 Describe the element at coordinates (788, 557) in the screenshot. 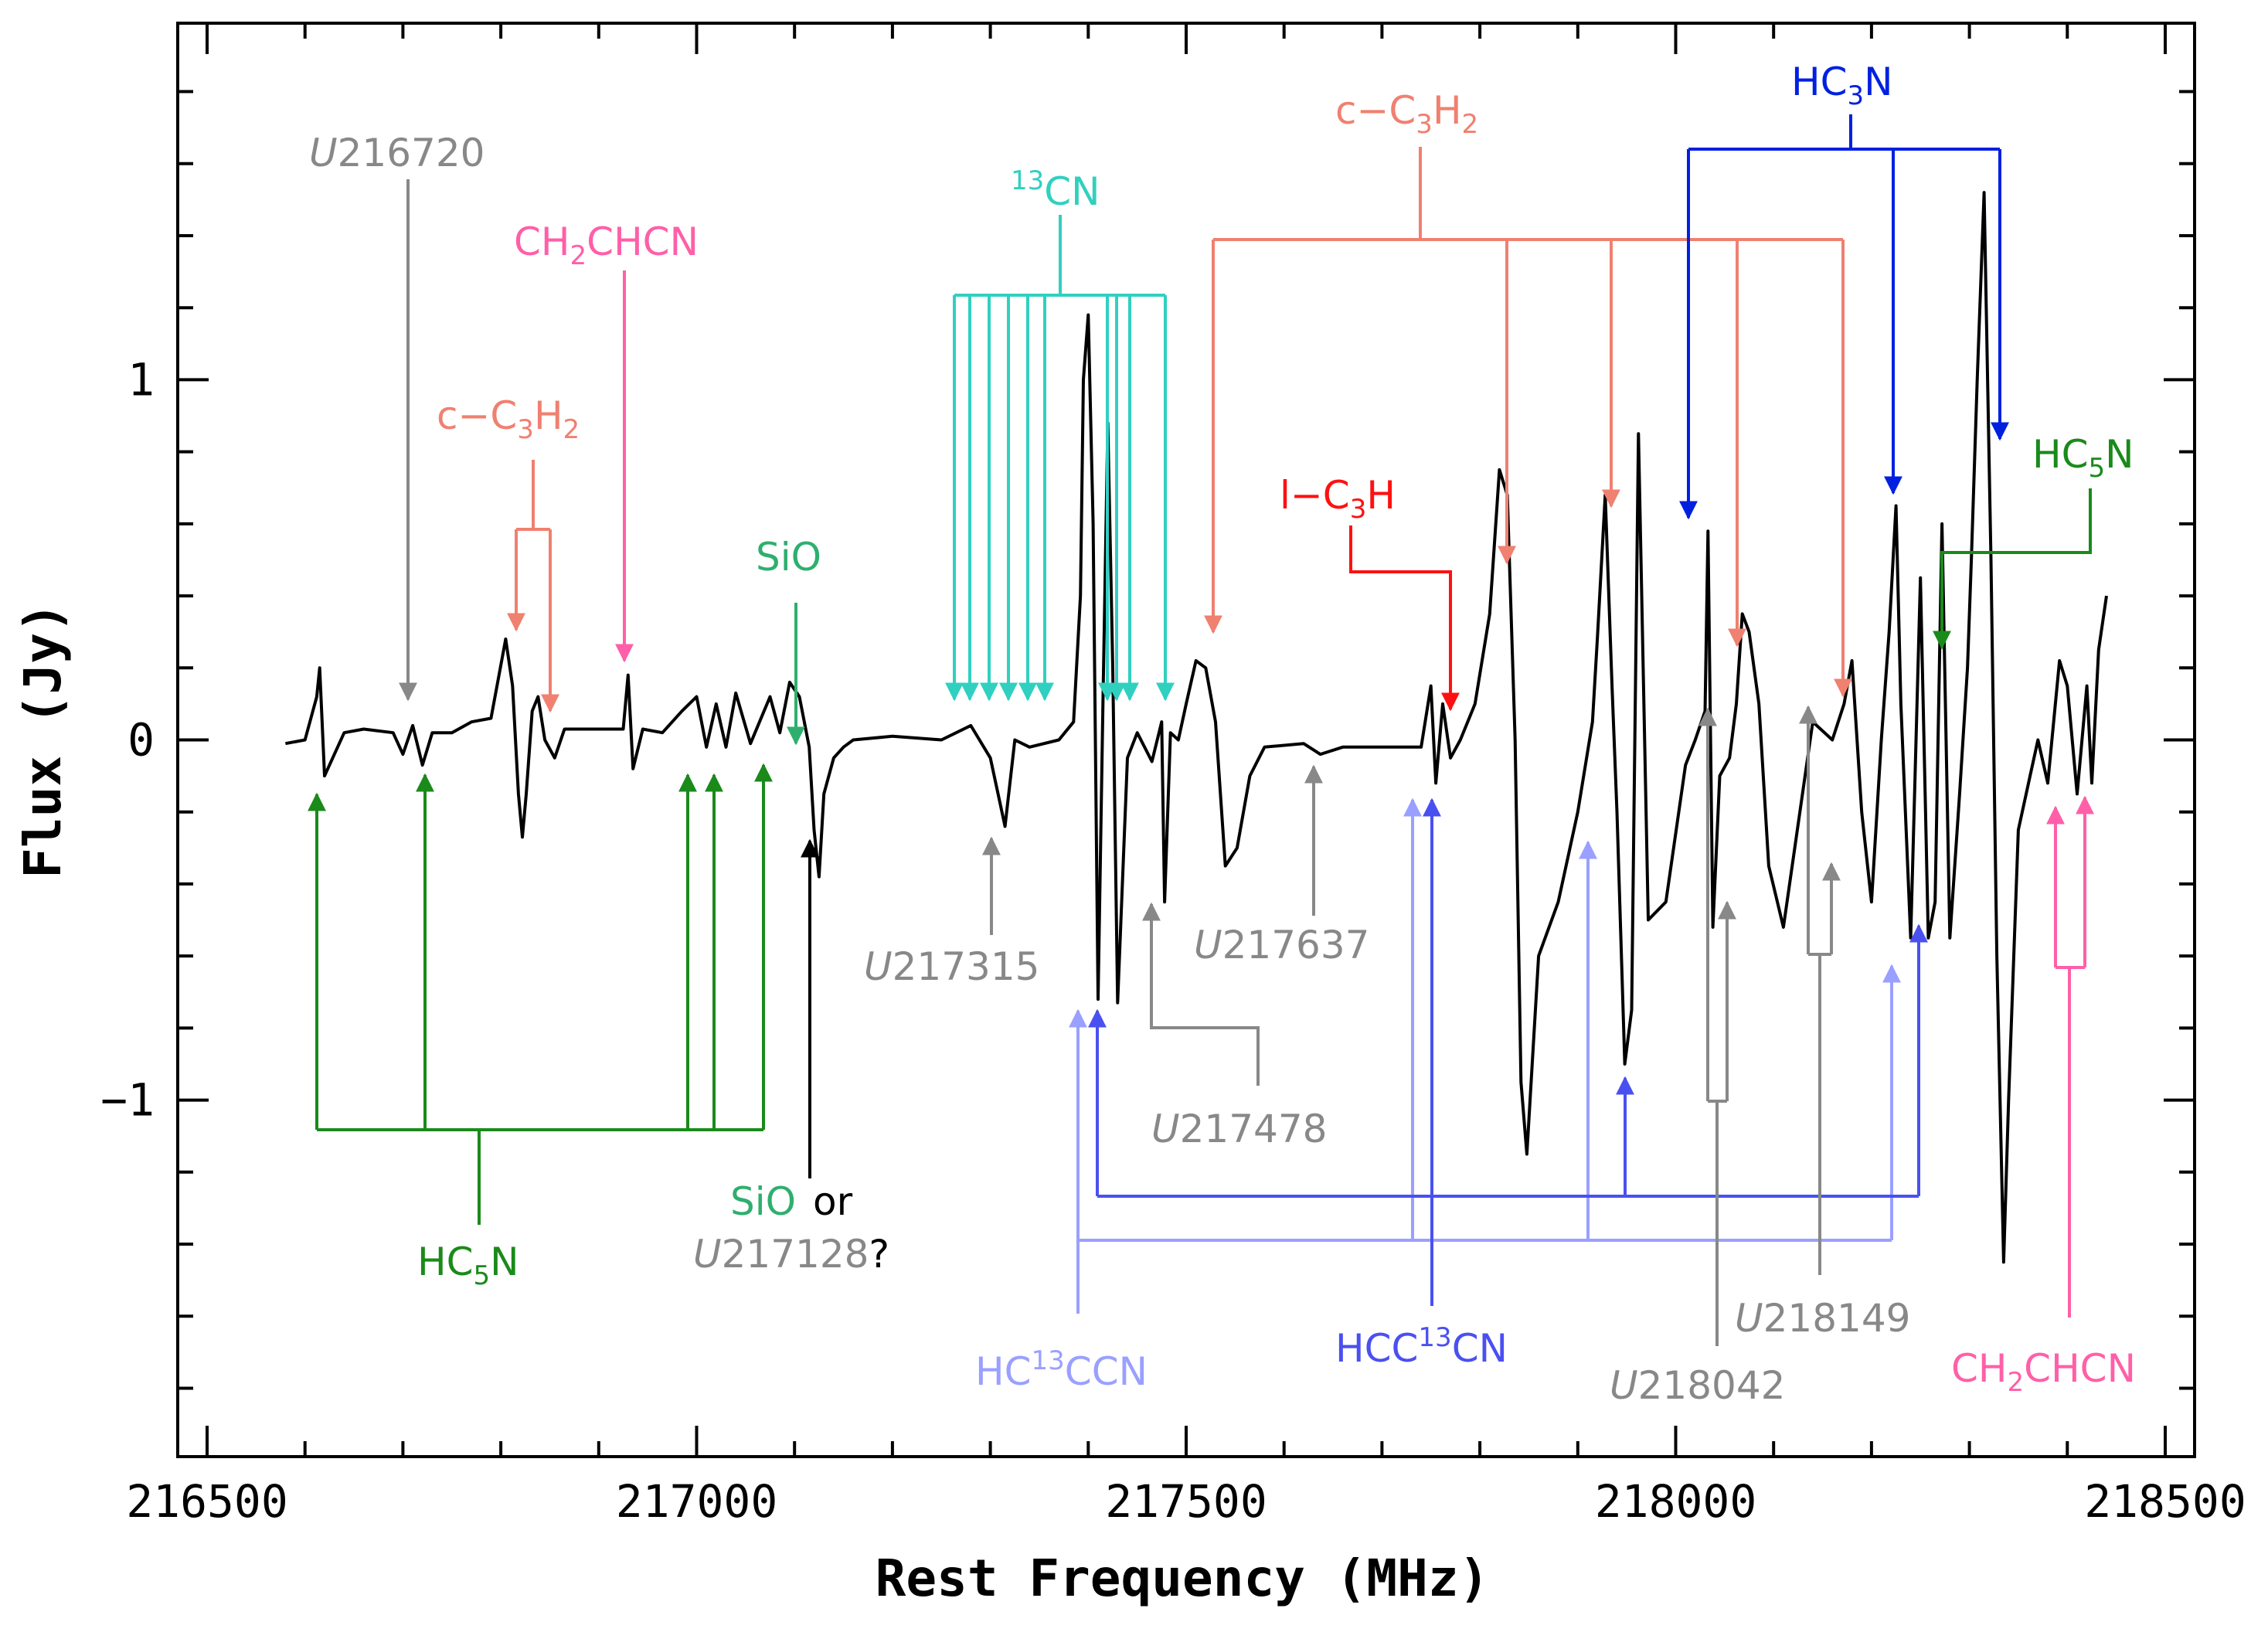

I see `svg-text: SiO` at that location.